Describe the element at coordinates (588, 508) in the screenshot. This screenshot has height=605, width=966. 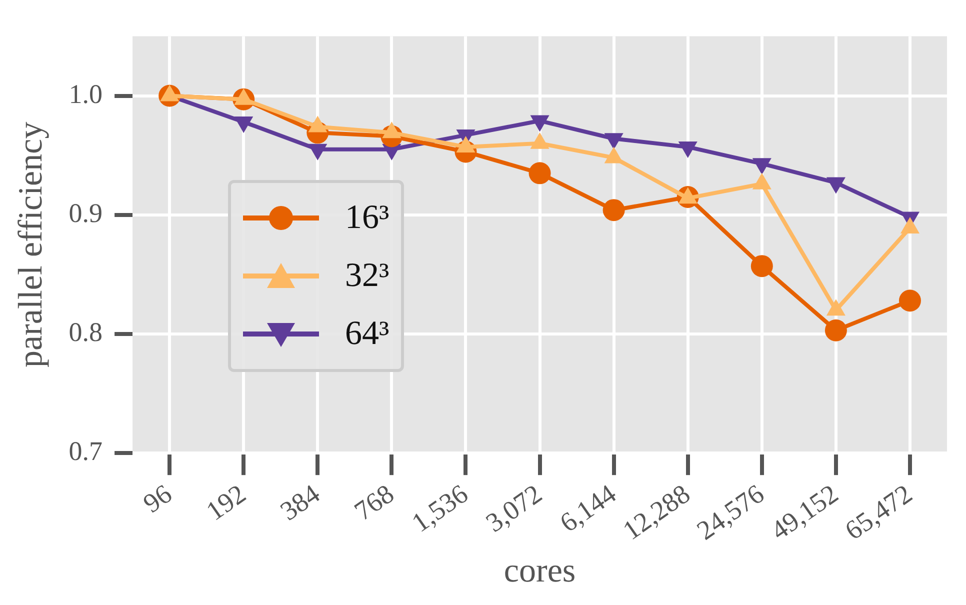
I see `x-tick-label: 6,144` at that location.